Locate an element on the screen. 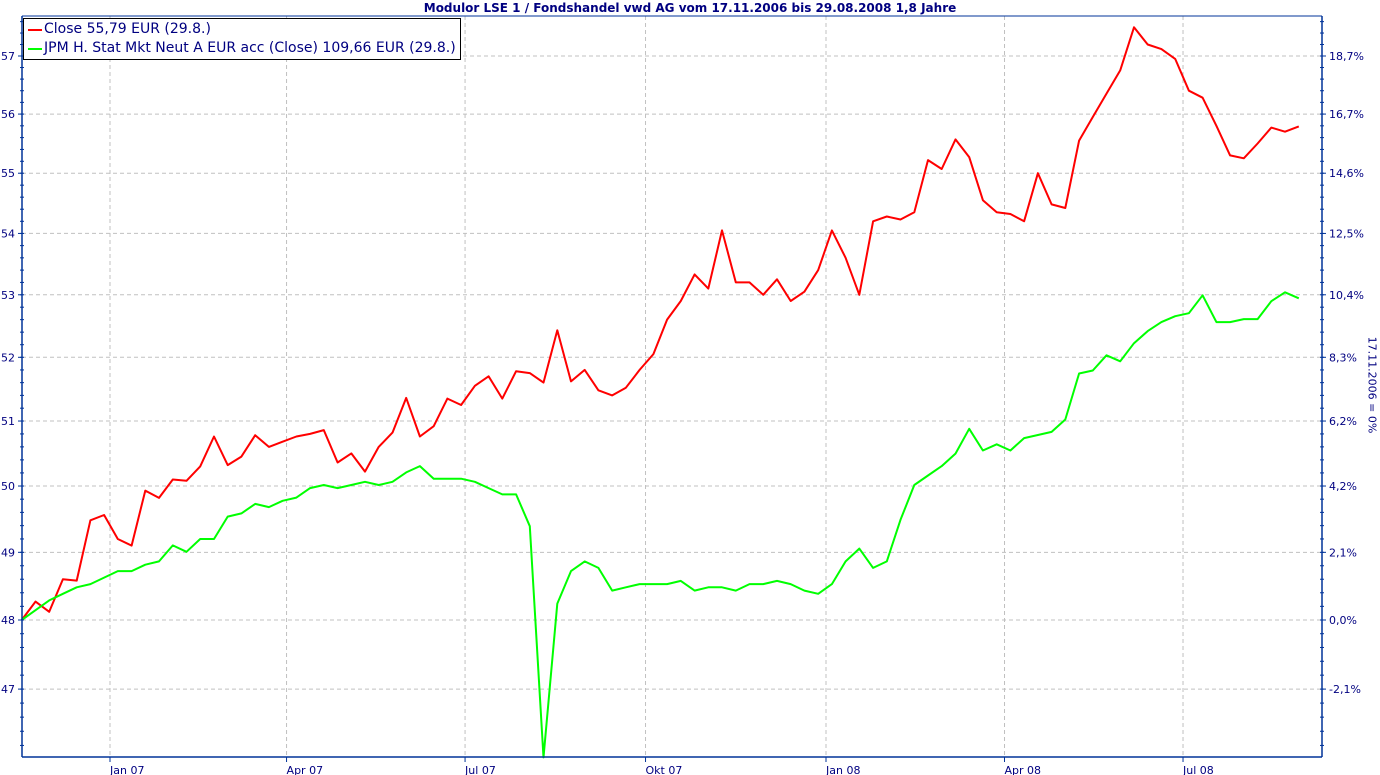 The image size is (1380, 775). y-tick-label: 53 is located at coordinates (8, 295).